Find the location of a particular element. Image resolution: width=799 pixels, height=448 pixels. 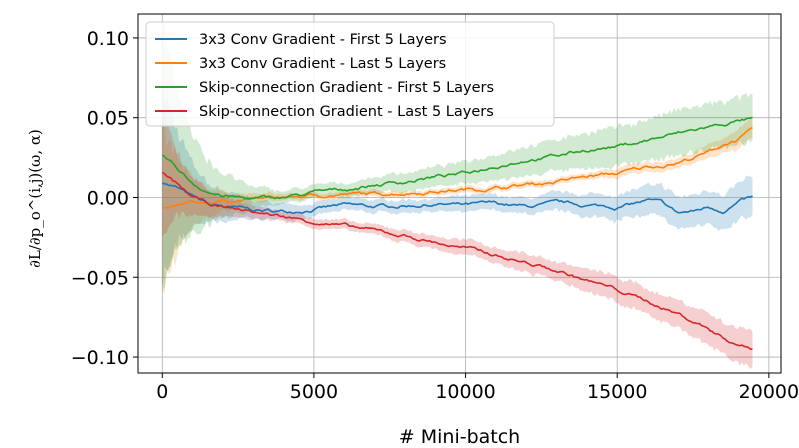

x-axis-ticks: 0 5000 10000 15000 20000 is located at coordinates (477, 388).